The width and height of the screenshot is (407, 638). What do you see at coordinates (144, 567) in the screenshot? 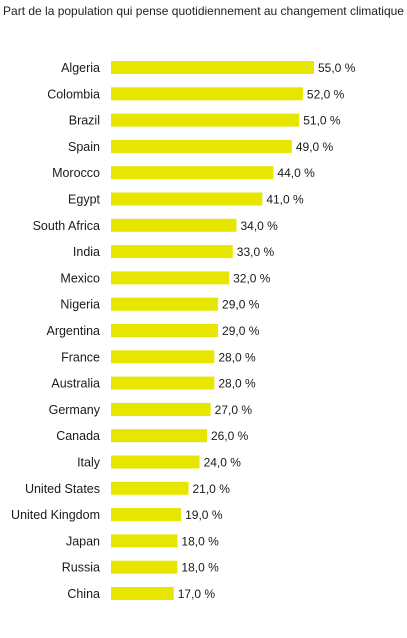
I see `bar-russia` at bounding box center [144, 567].